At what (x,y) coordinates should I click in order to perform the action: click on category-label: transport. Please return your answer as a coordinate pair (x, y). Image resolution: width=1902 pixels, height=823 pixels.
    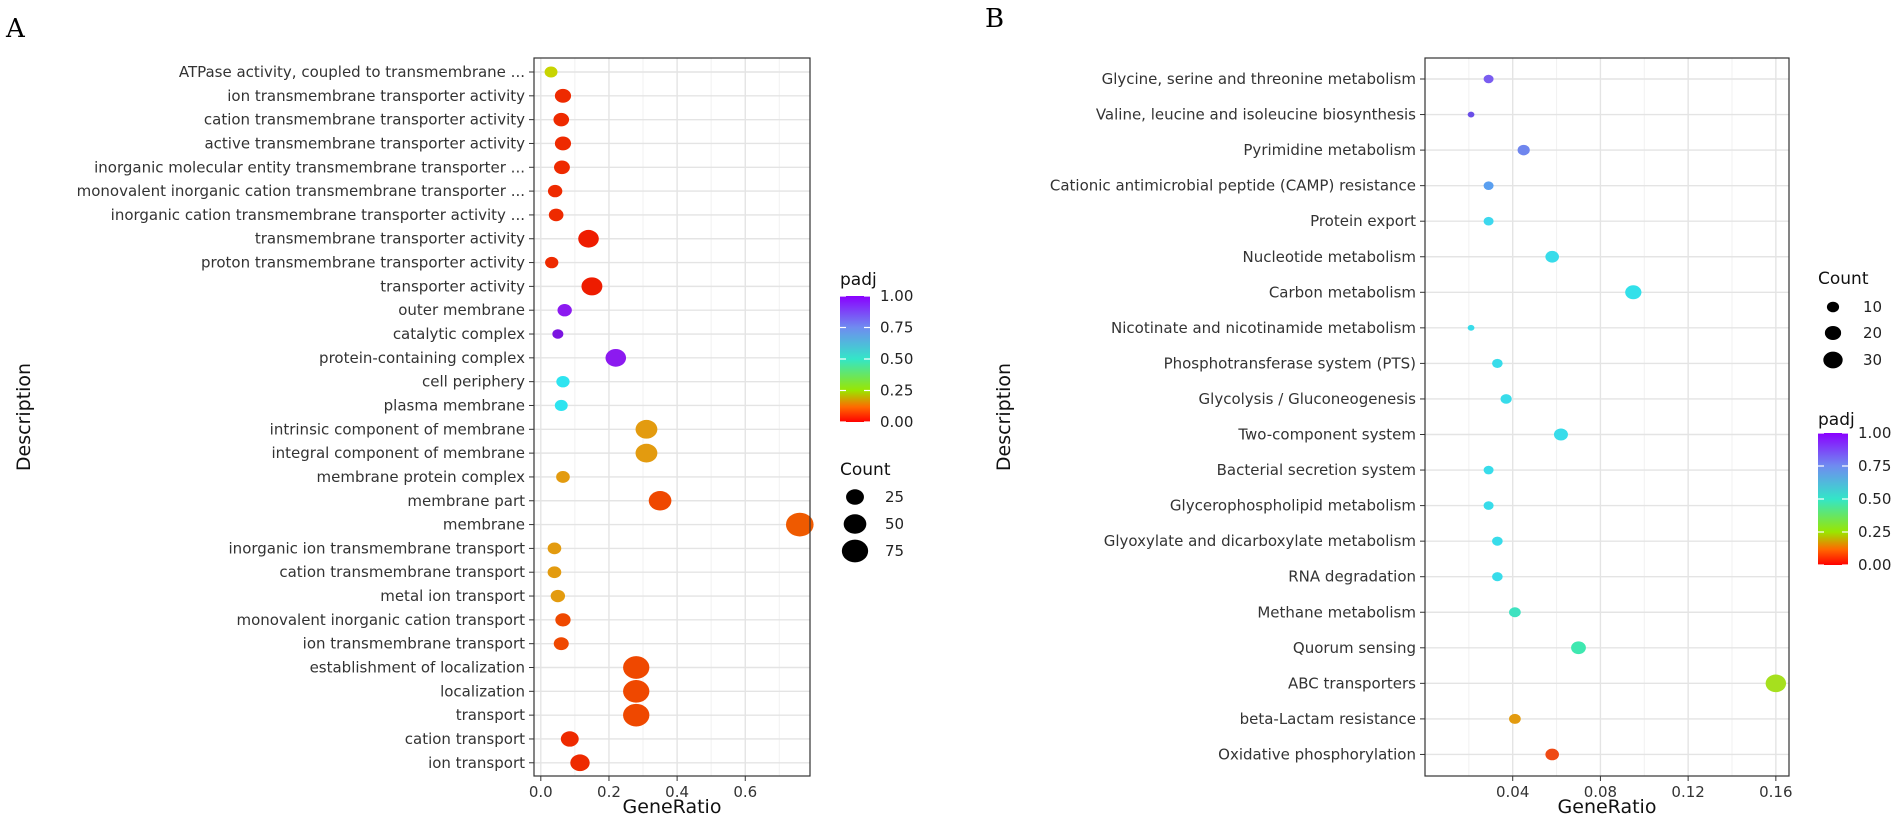
    Looking at the image, I should click on (490, 715).